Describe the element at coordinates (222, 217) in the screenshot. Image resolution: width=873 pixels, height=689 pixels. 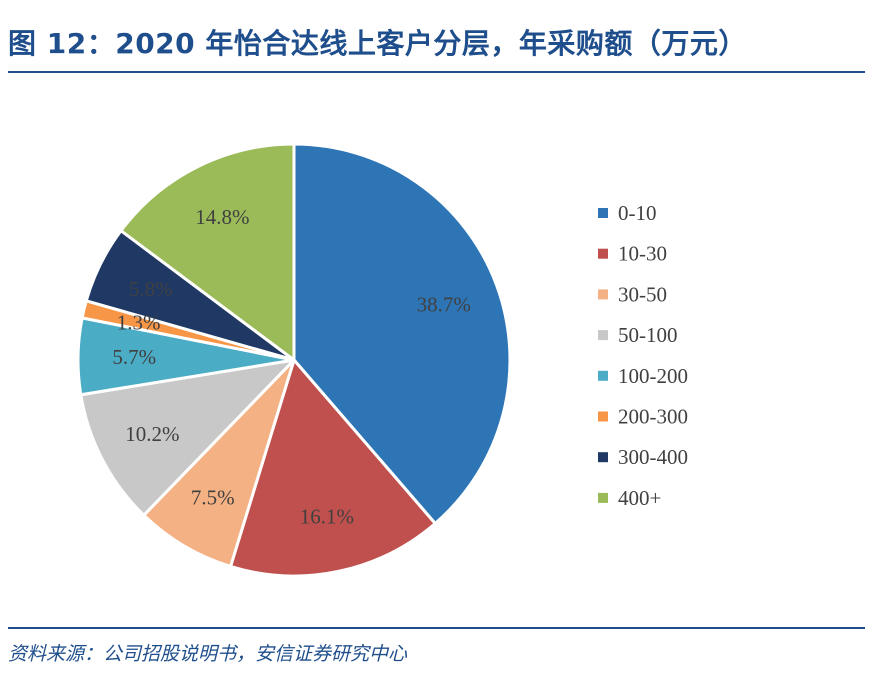
I see `data-label-400+: 14.8%` at that location.